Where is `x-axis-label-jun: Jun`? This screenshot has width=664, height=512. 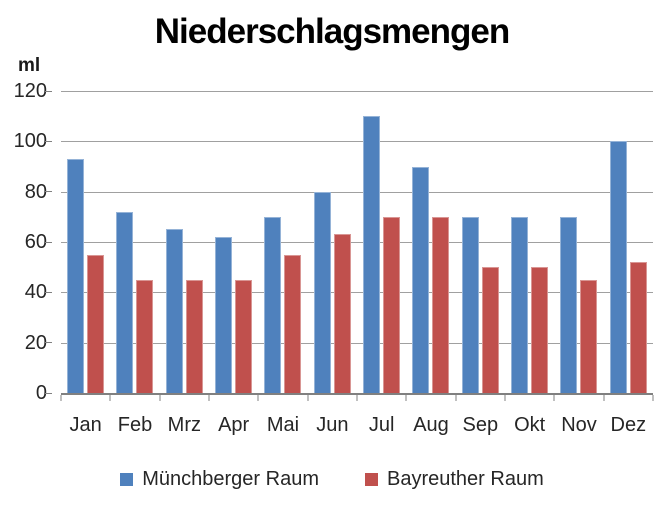
x-axis-label-jun: Jun is located at coordinates (332, 425).